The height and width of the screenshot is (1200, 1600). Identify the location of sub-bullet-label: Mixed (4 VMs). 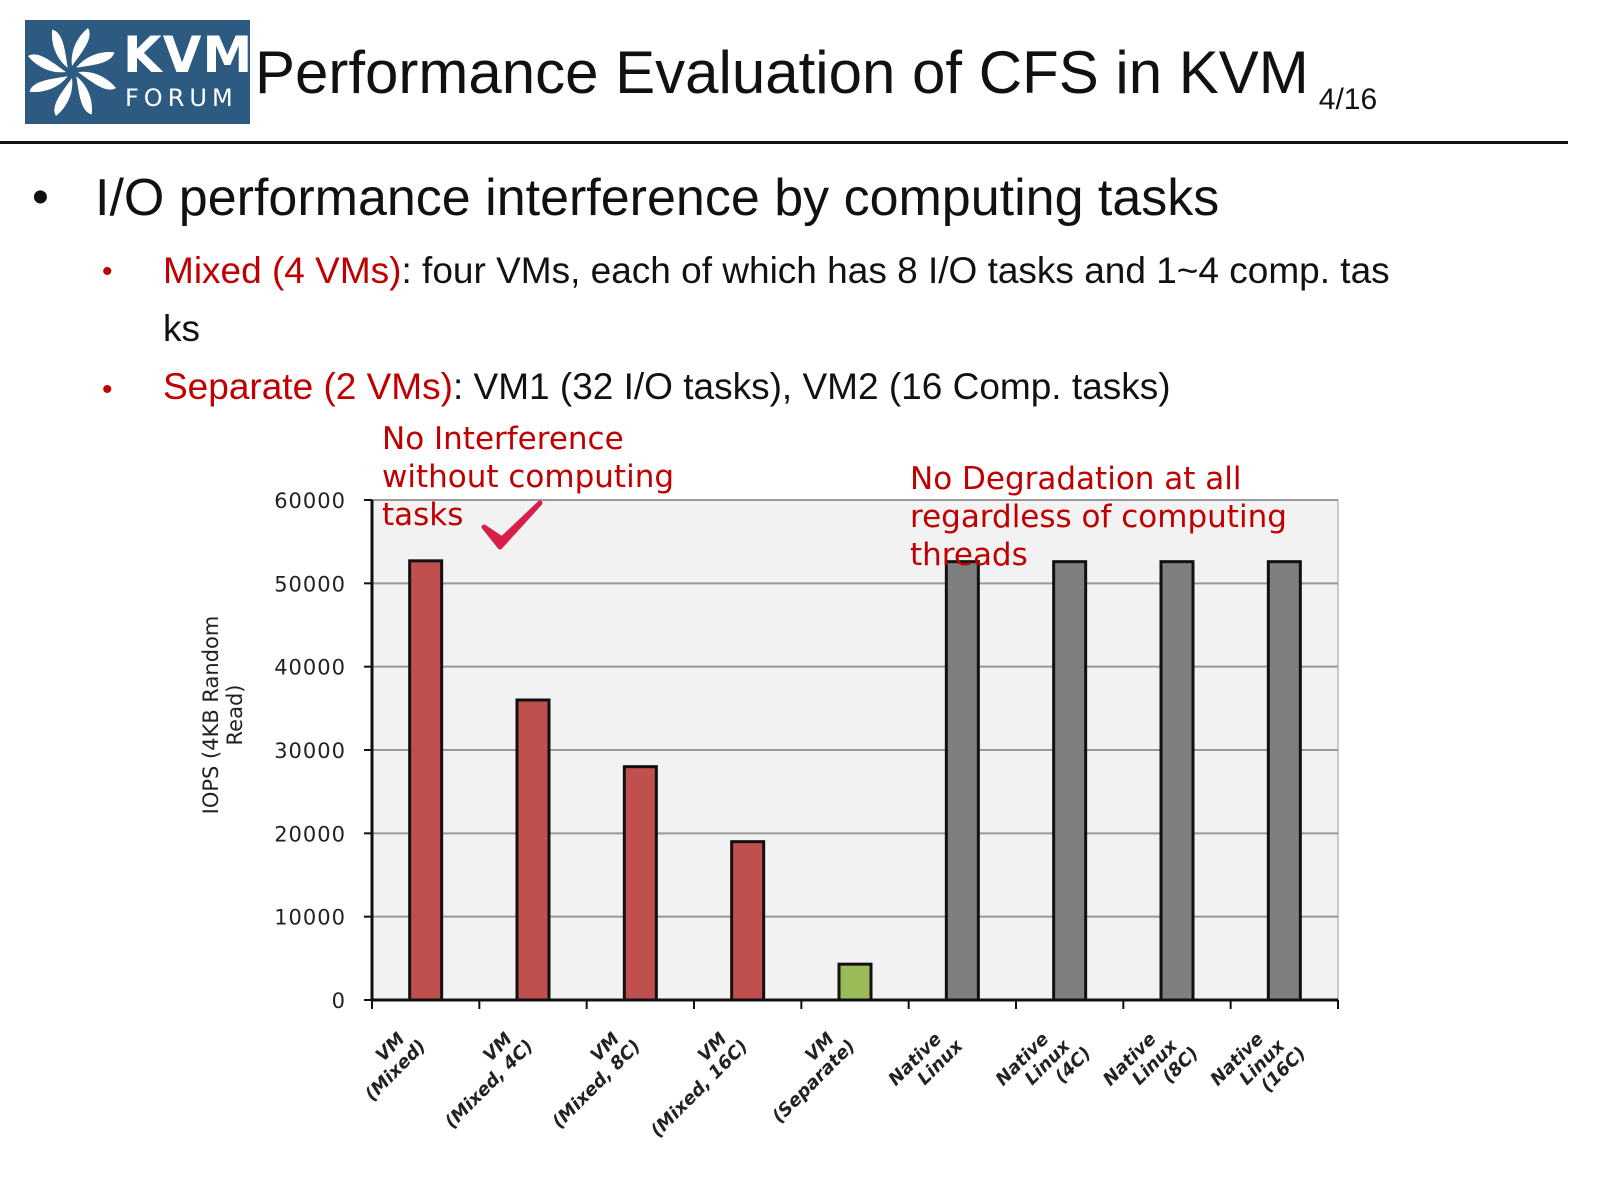
(282, 270).